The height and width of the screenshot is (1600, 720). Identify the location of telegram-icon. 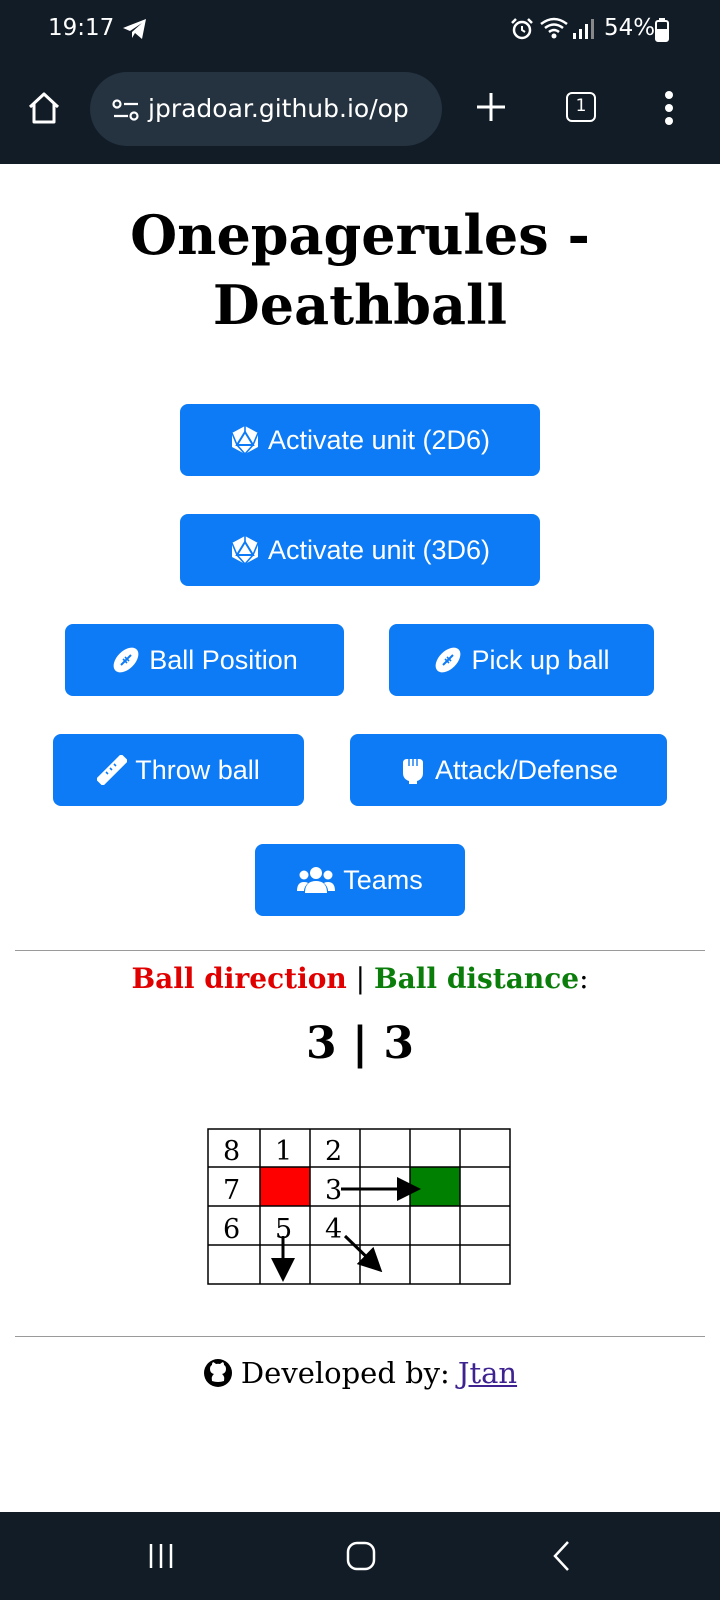
(134, 29).